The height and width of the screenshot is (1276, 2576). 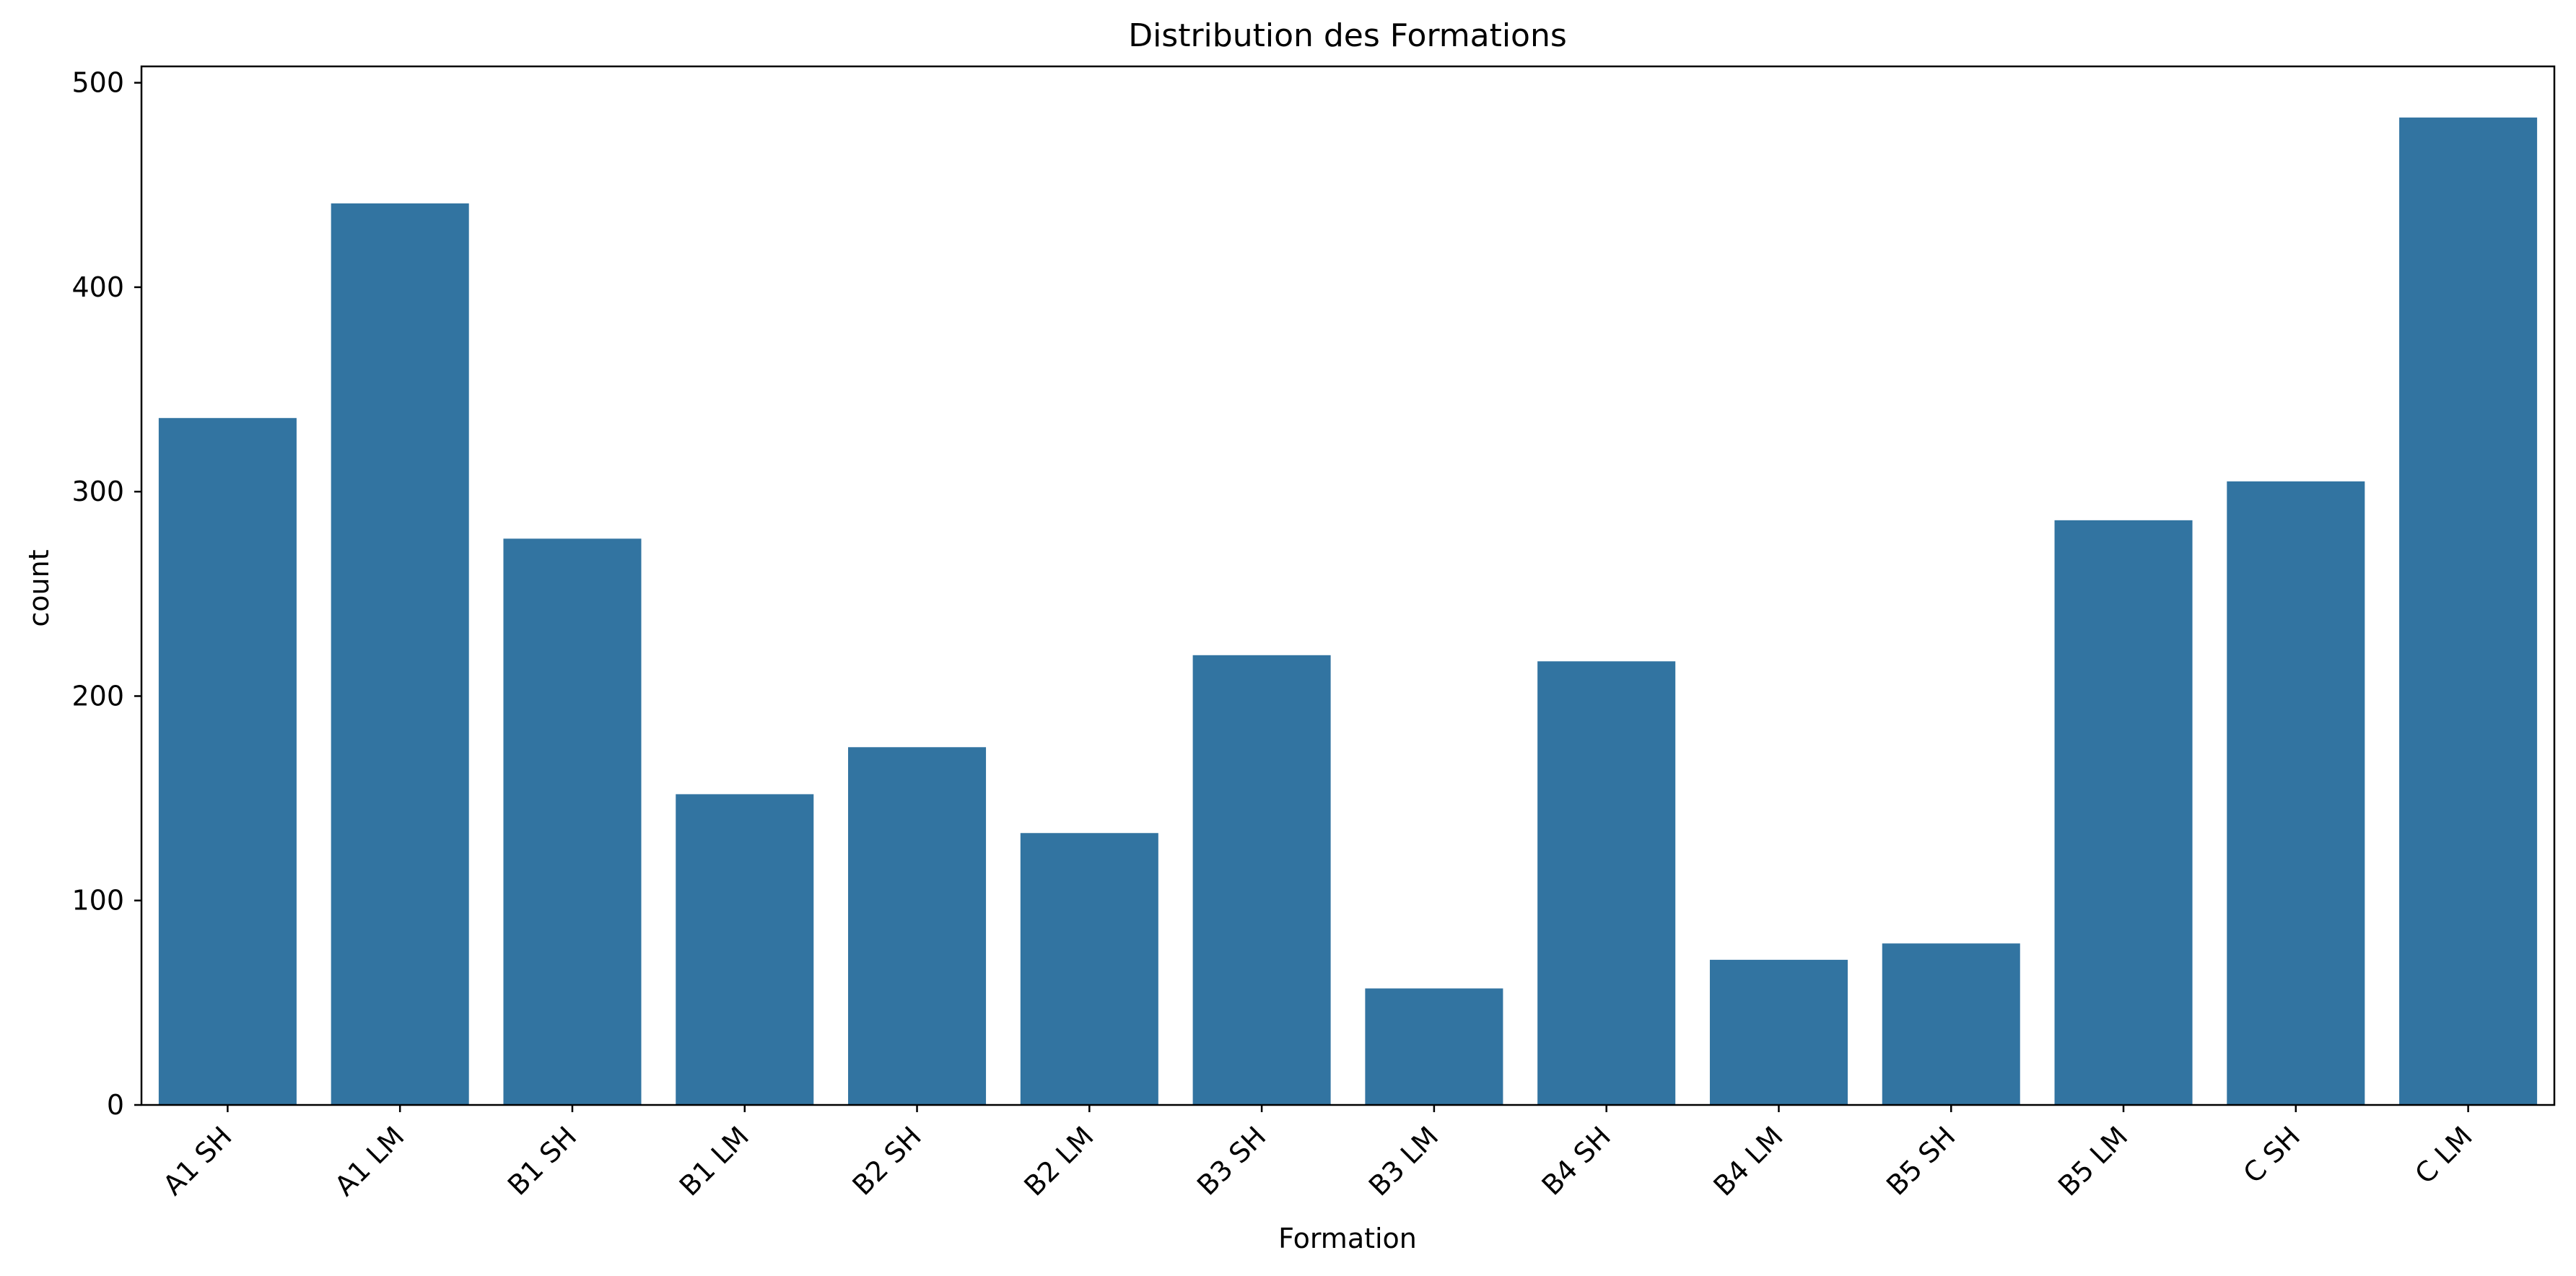 I want to click on x-tick-label: B3 LM, so click(x=1403, y=1161).